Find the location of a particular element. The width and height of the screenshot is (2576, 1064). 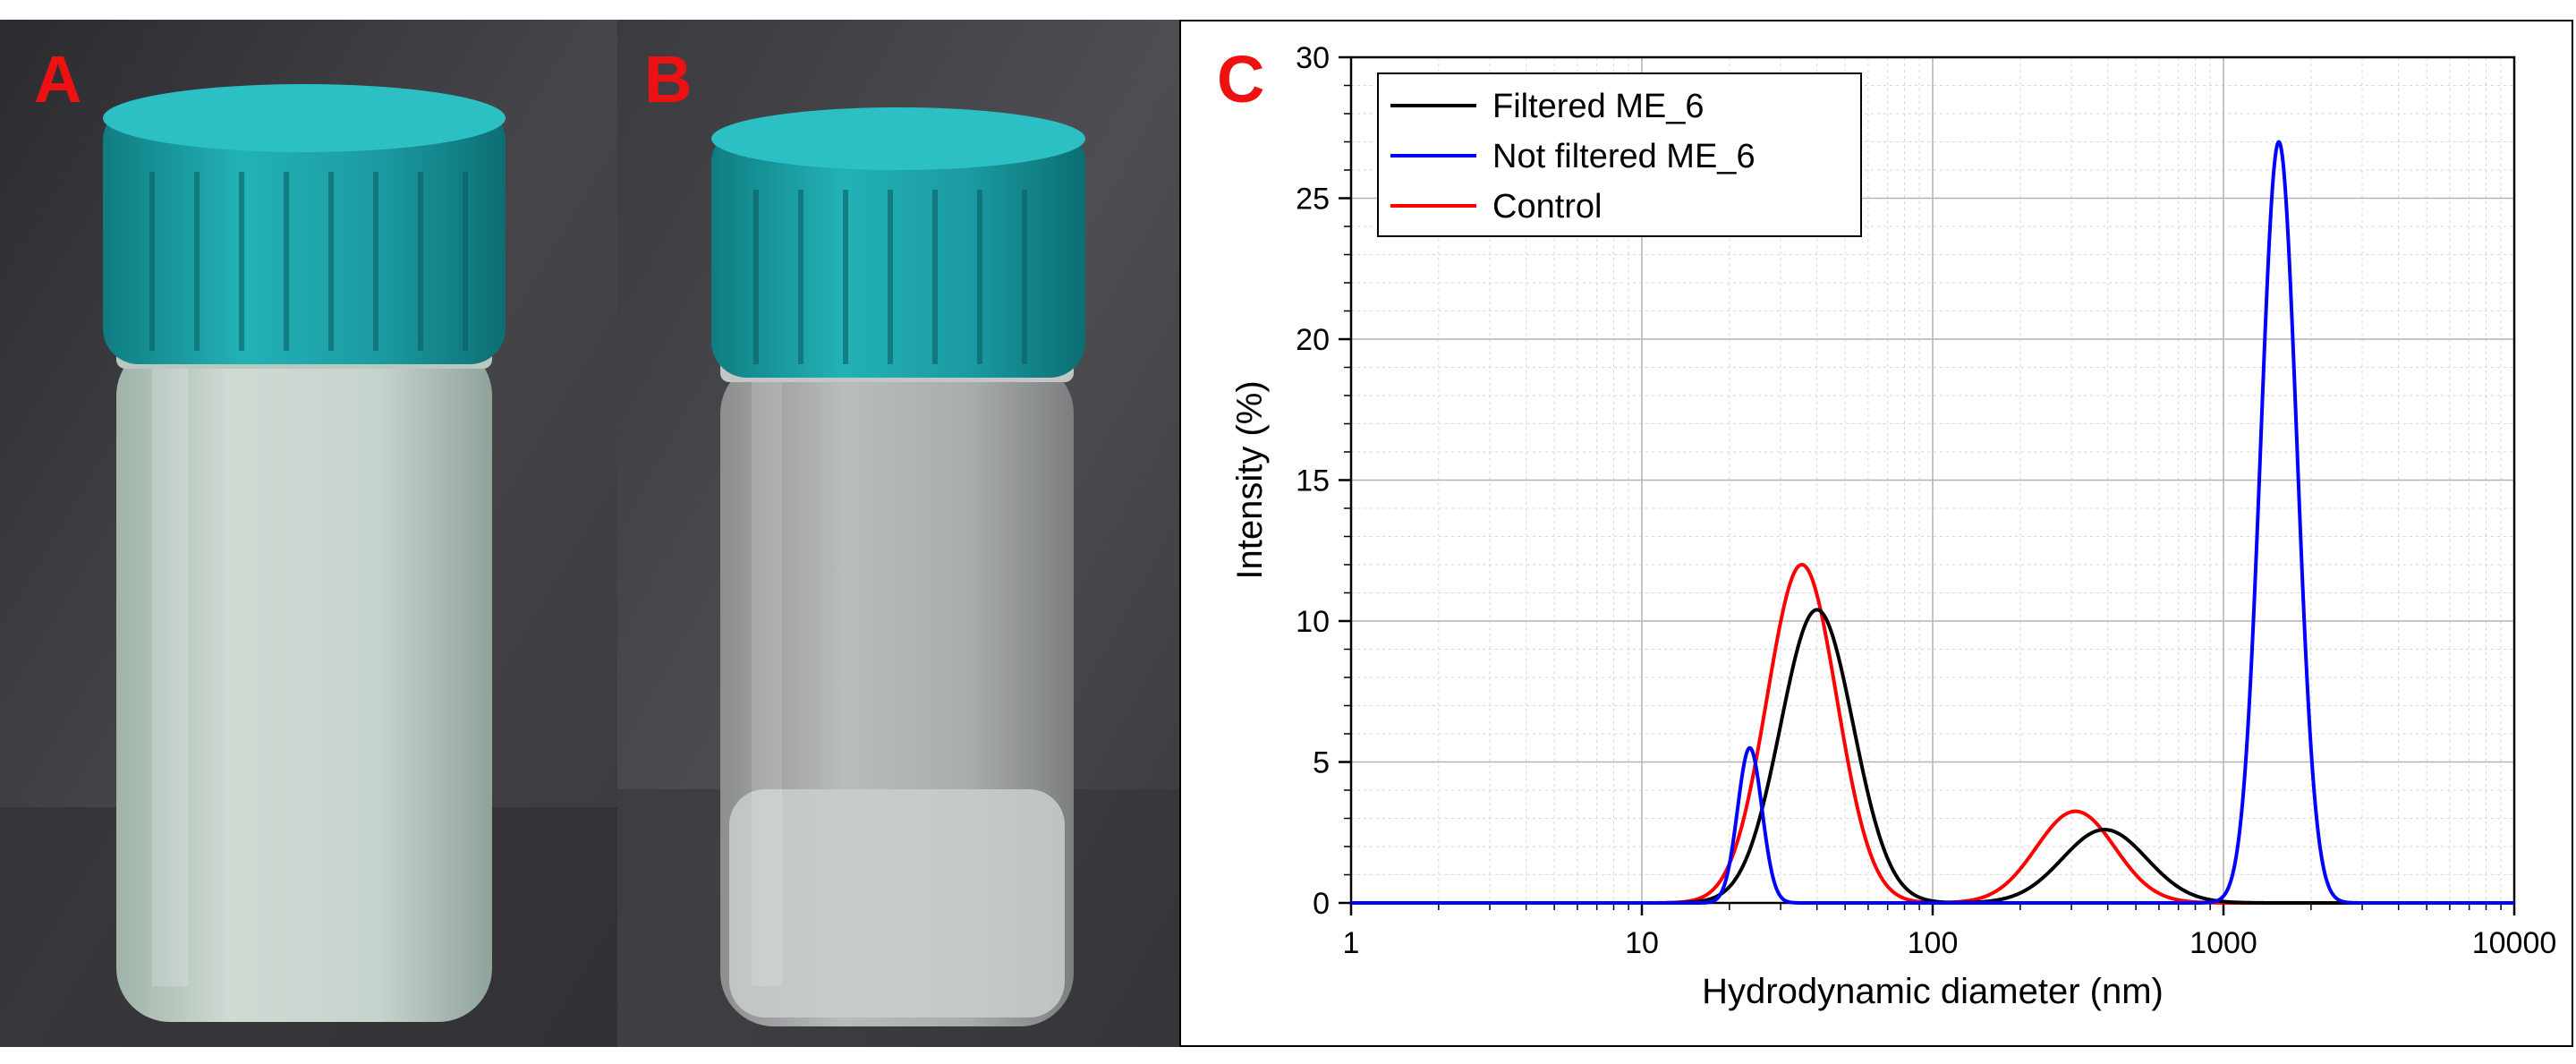

legend-label: Not filtered ME_6 is located at coordinates (1624, 156).